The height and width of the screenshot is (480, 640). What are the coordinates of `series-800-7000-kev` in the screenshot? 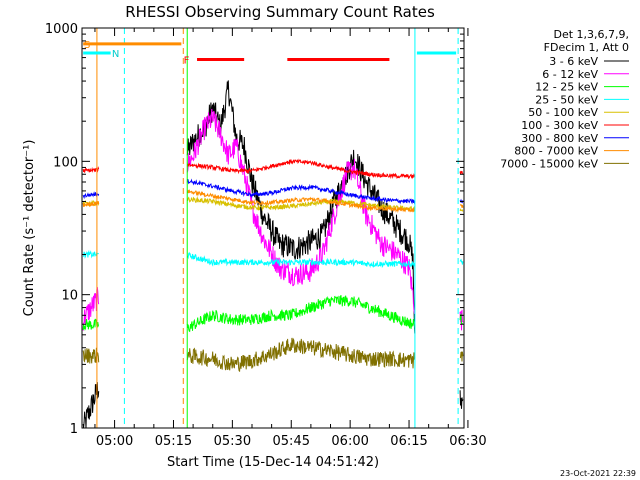 It's located at (273, 201).